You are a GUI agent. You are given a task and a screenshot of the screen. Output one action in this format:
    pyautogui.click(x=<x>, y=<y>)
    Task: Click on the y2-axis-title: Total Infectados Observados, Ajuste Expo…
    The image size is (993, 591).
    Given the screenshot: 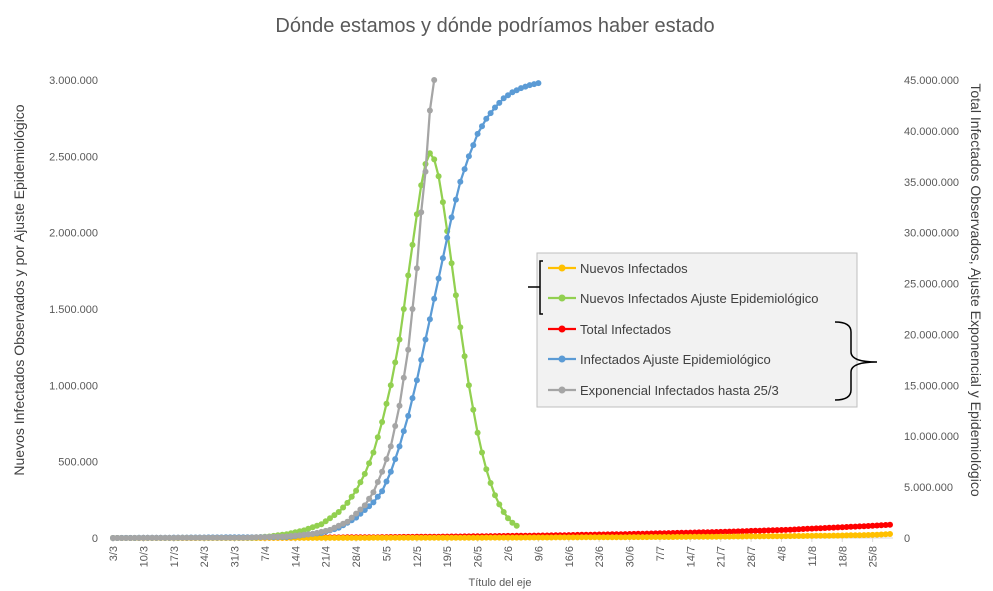 What is the action you would take?
    pyautogui.click(x=976, y=289)
    